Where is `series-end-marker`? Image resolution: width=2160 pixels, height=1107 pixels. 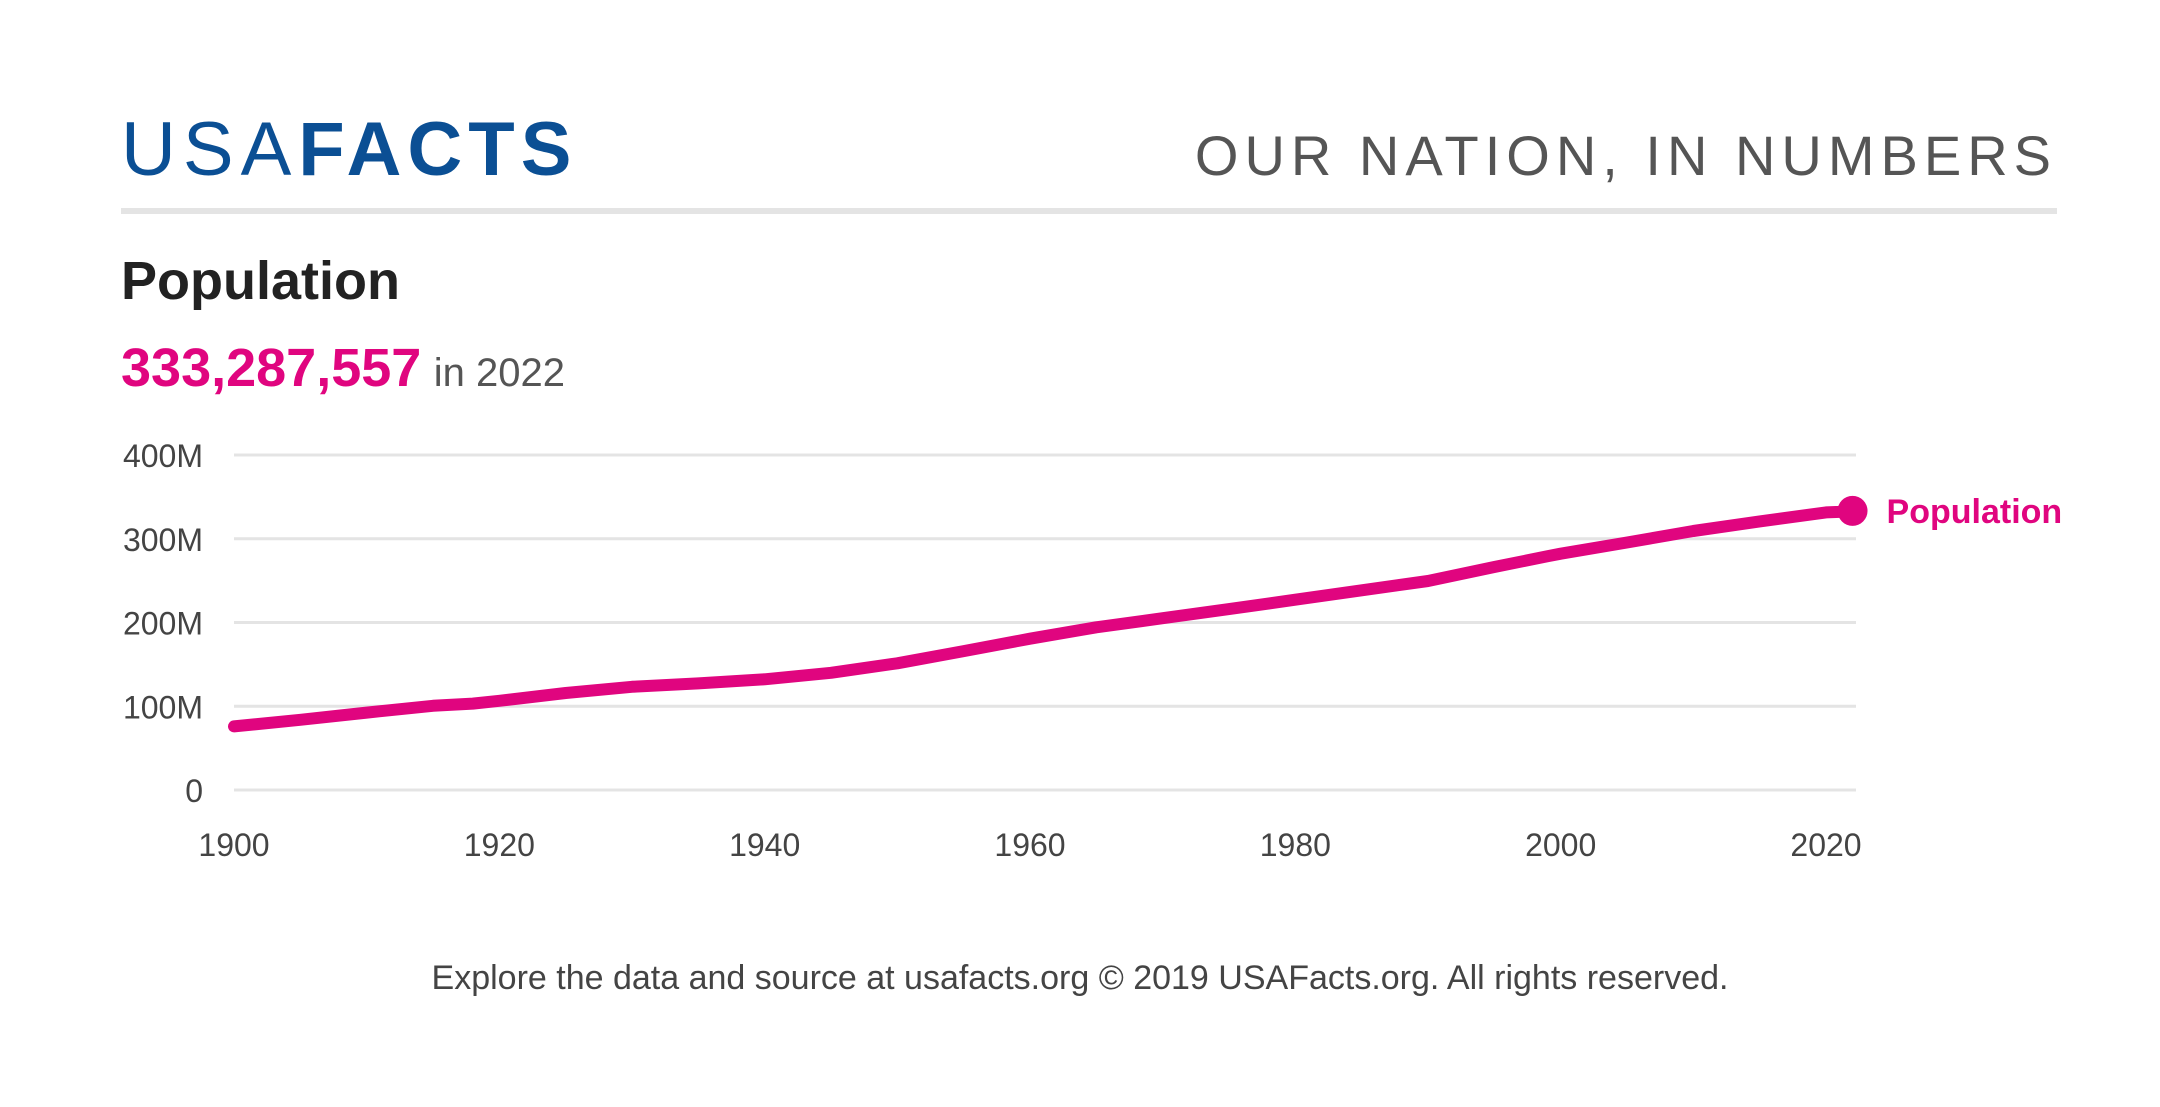 series-end-marker is located at coordinates (1852, 510).